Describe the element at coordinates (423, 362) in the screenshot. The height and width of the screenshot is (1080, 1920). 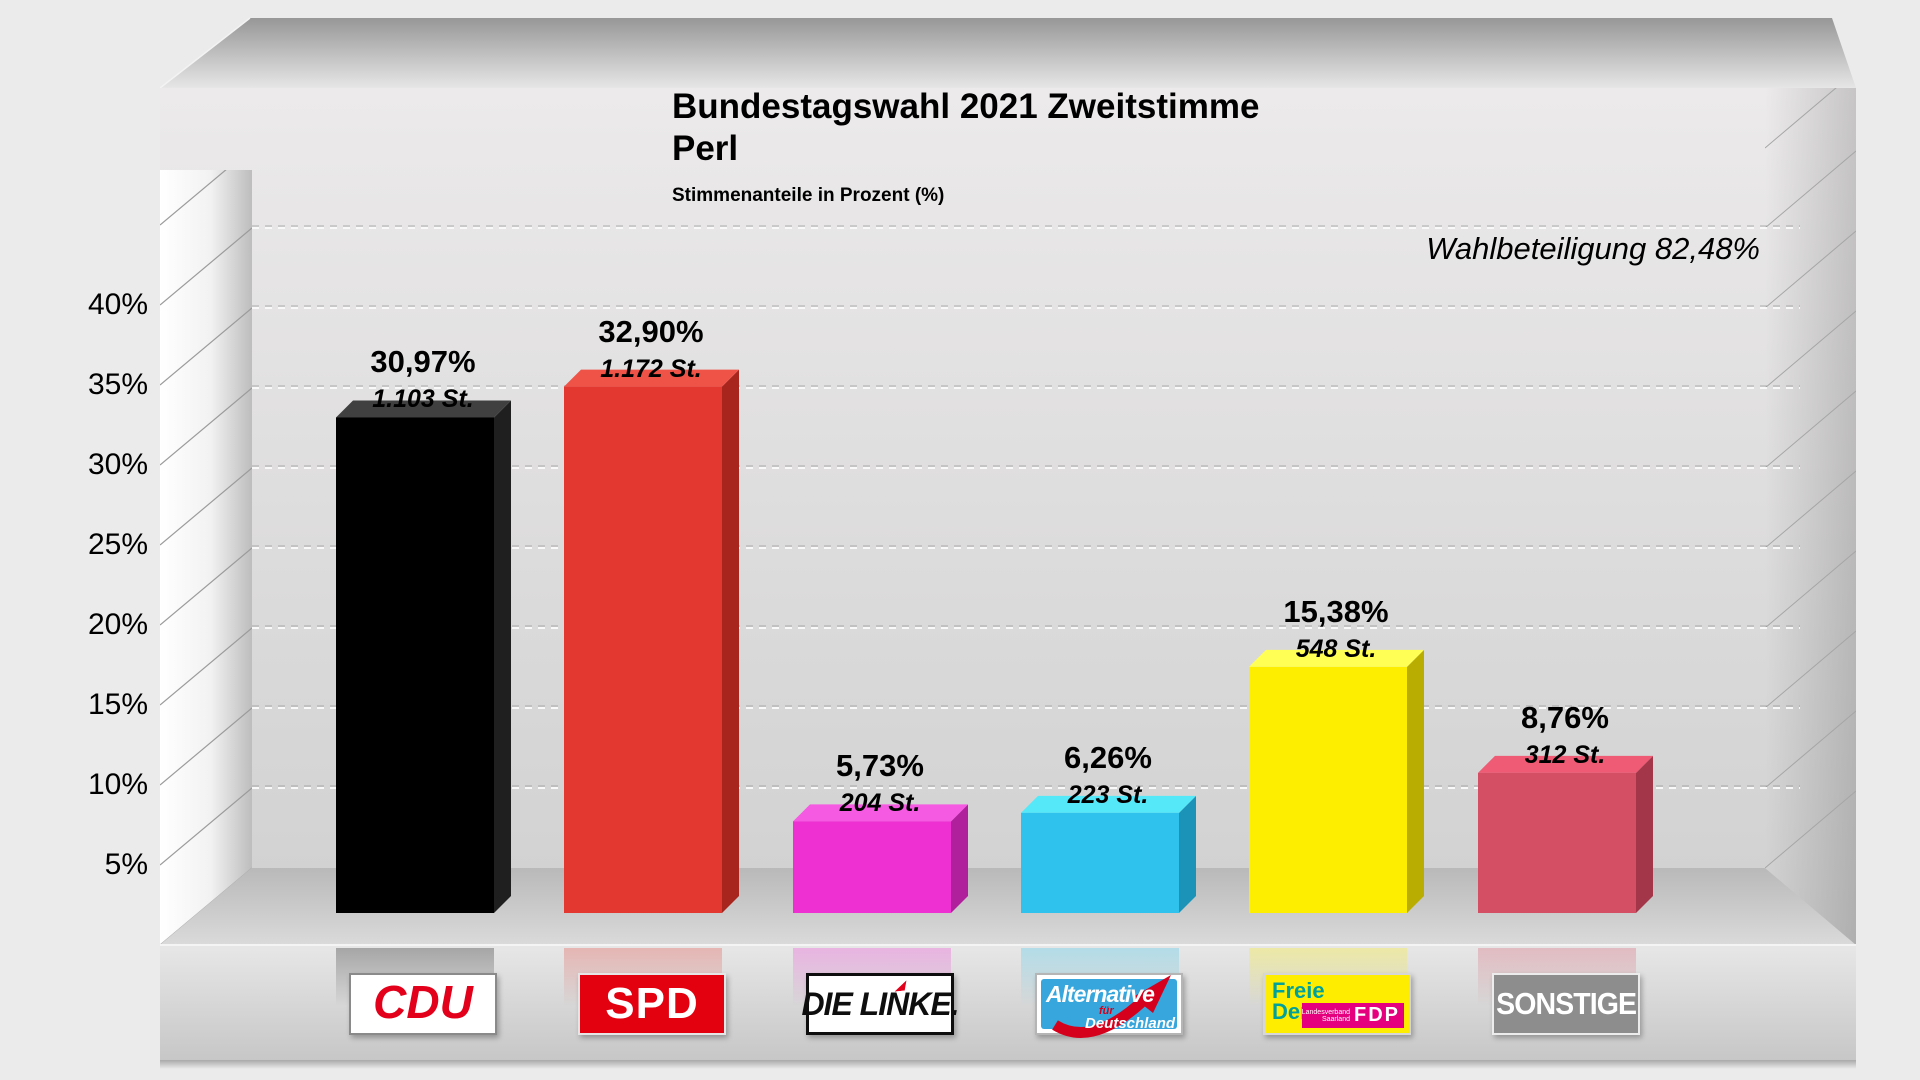
I see `bar-percent-label-CDU: 30,97%` at that location.